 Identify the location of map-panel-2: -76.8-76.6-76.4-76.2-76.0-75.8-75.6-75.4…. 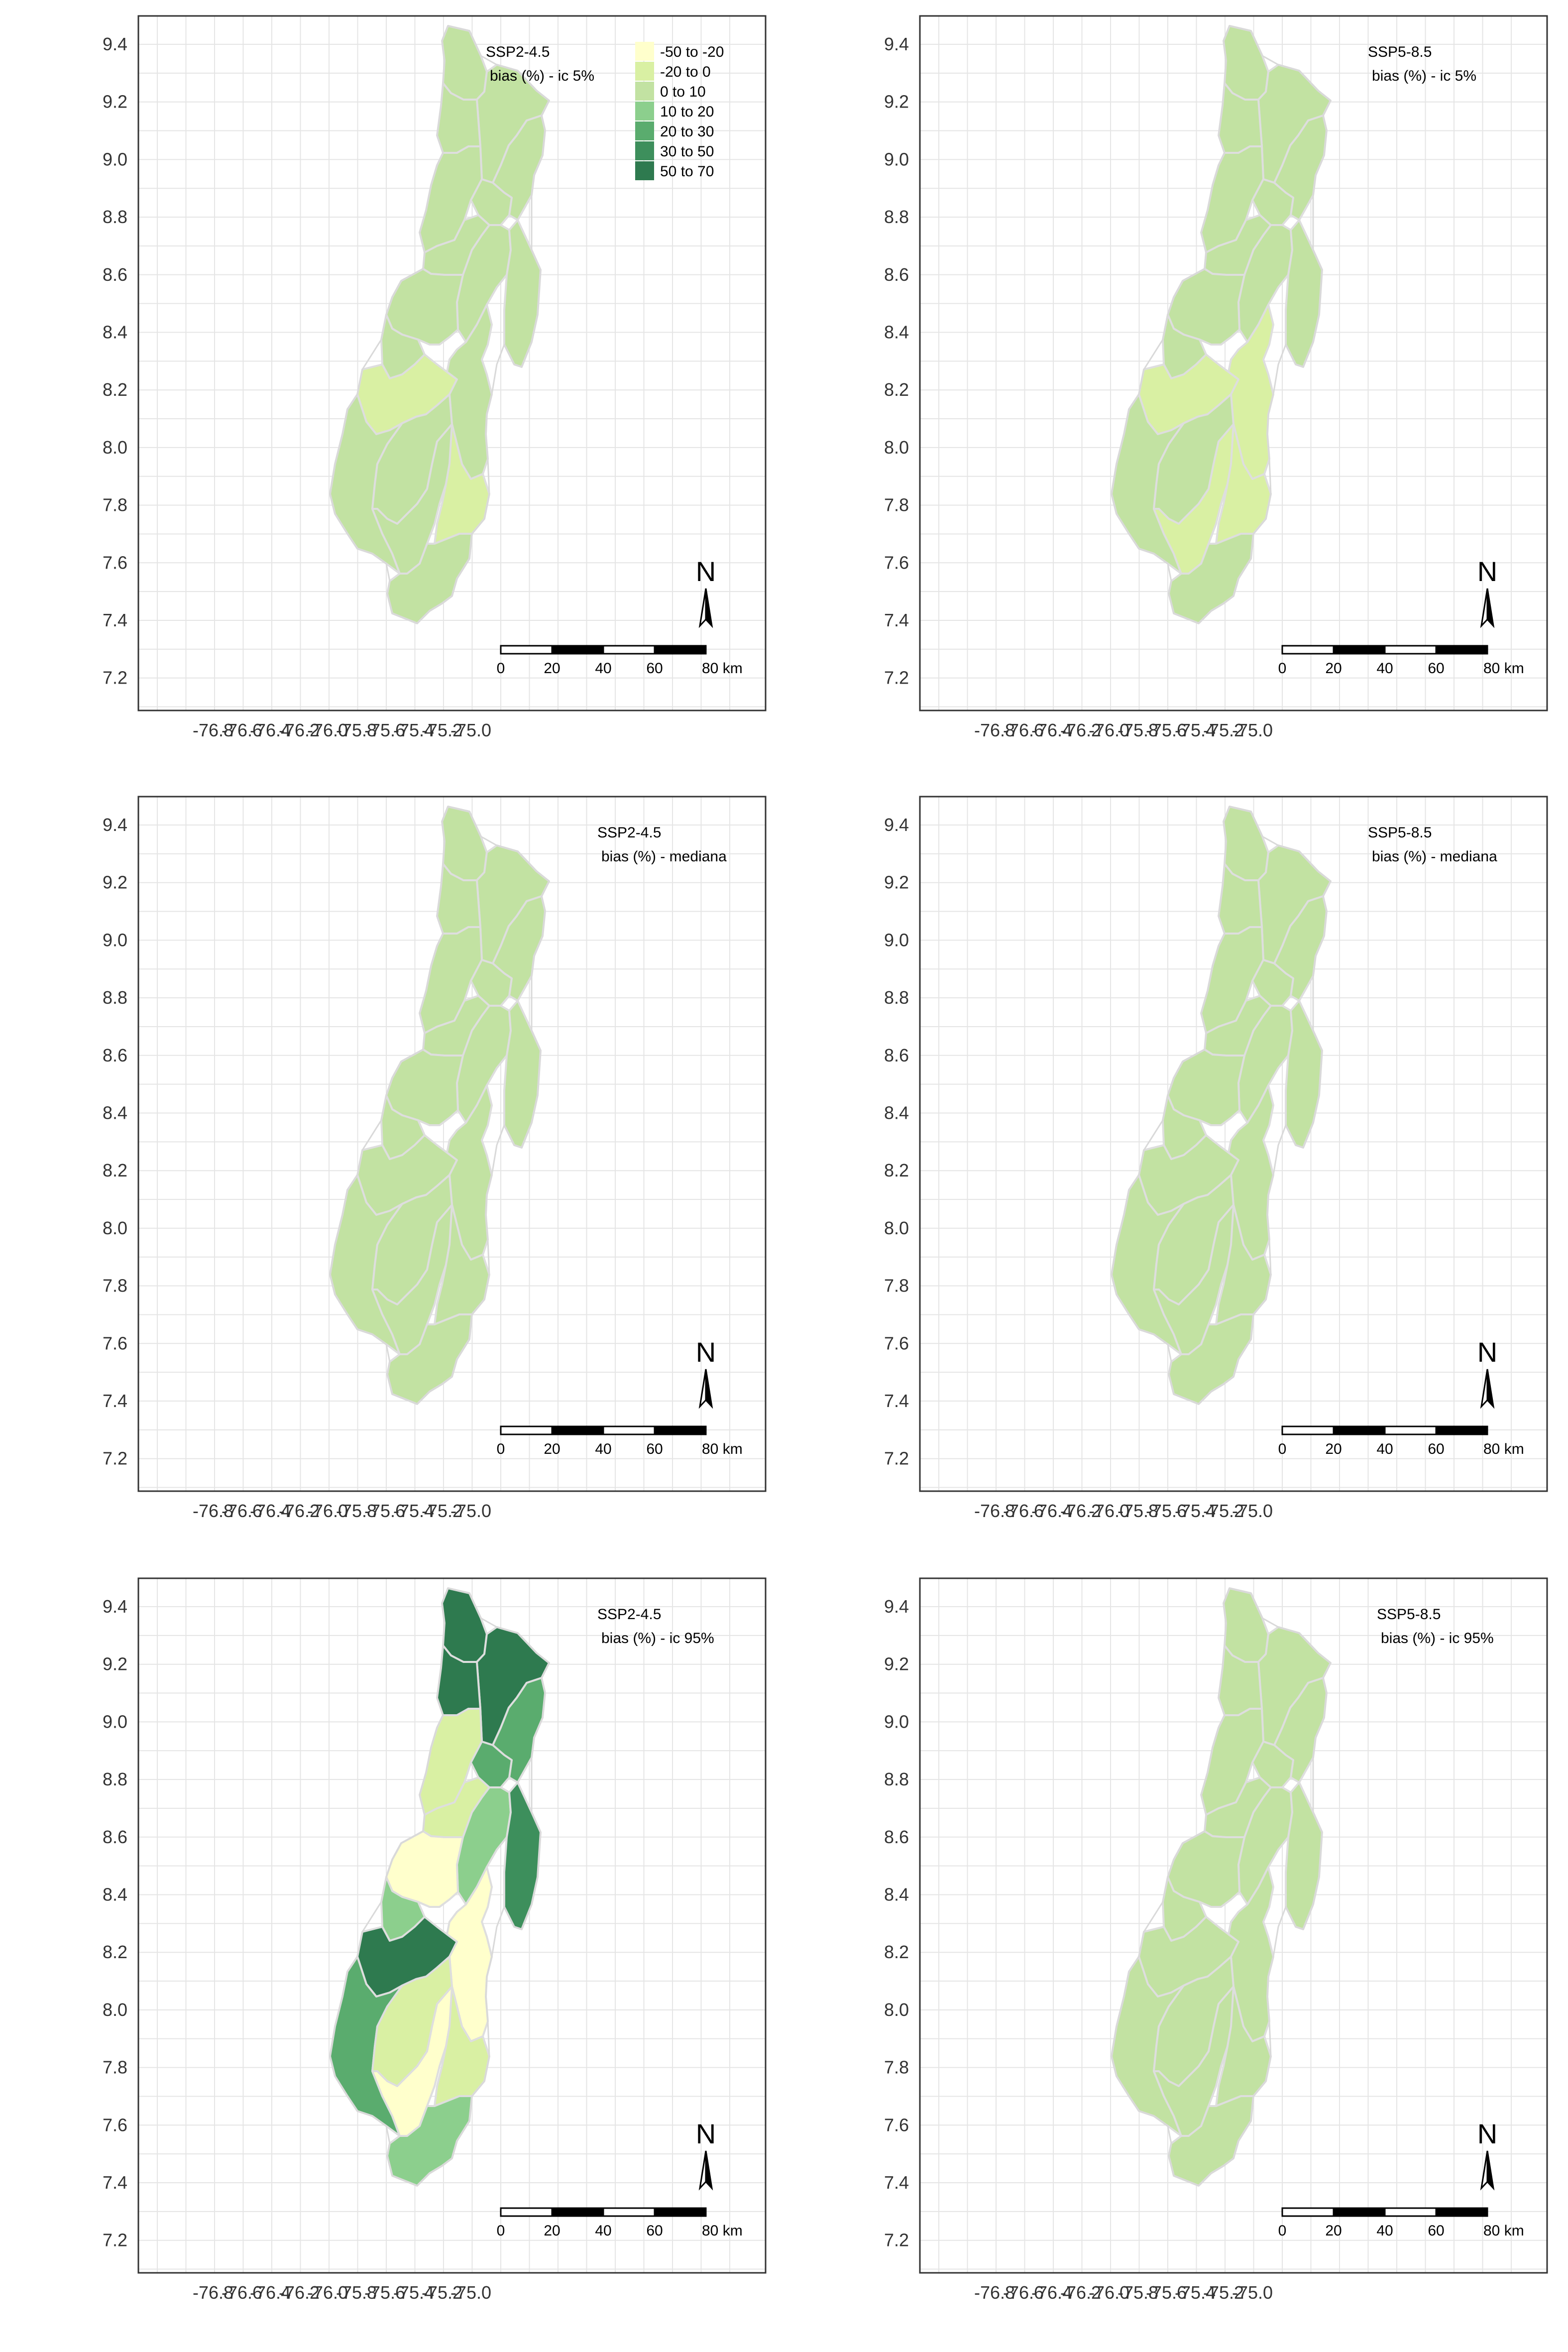
(1216, 377).